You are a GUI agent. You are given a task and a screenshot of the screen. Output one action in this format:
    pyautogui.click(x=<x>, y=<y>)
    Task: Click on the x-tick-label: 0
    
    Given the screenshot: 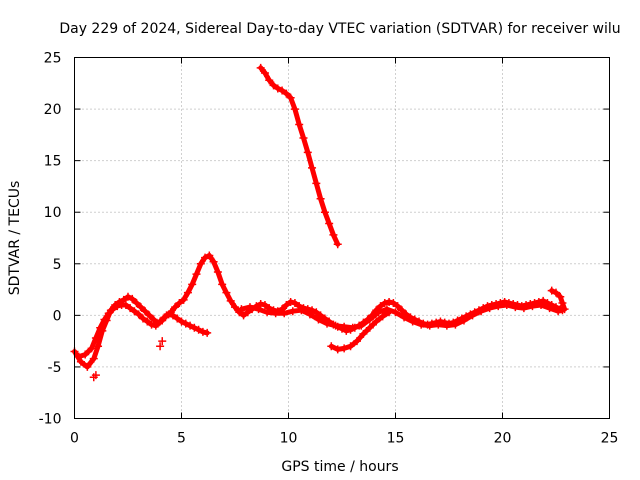 What is the action you would take?
    pyautogui.click(x=74, y=439)
    